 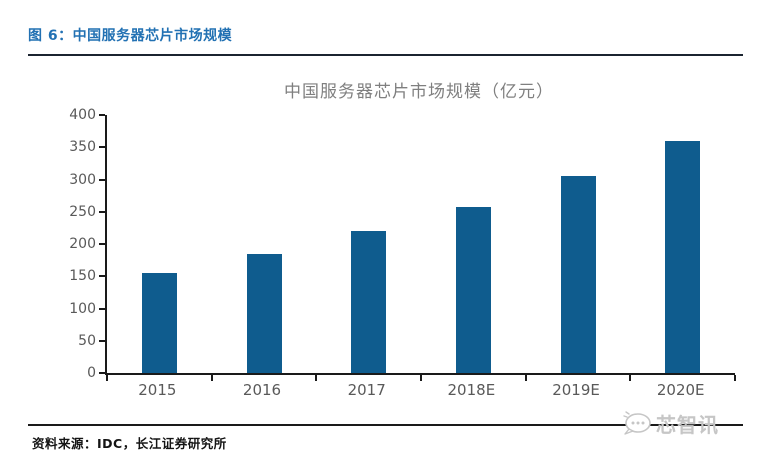 I want to click on bar-2015, so click(x=159, y=323).